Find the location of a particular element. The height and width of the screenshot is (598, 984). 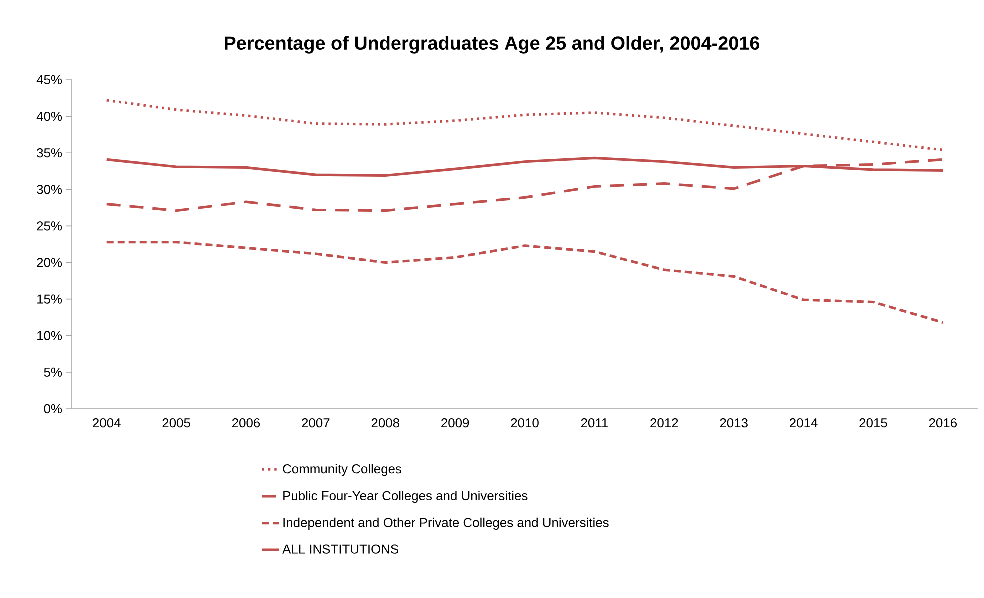

x-tick-label: 2004 is located at coordinates (107, 423).